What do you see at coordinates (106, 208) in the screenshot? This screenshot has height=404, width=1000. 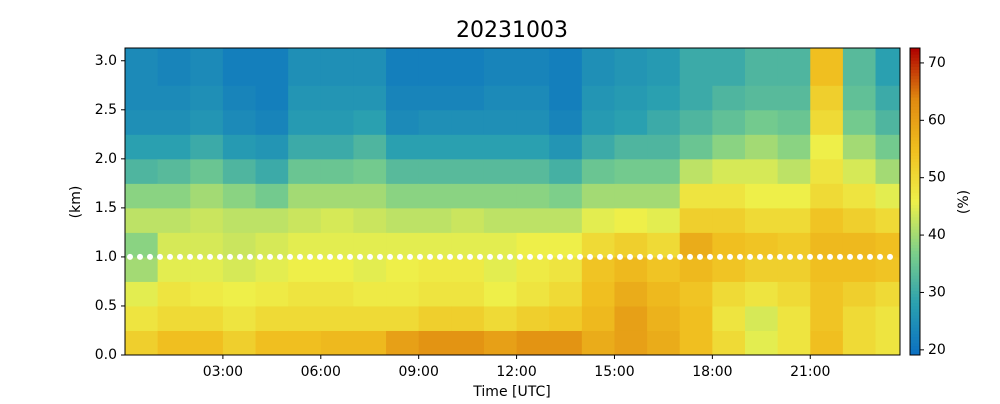 I see `y-tick-label: 1.5` at bounding box center [106, 208].